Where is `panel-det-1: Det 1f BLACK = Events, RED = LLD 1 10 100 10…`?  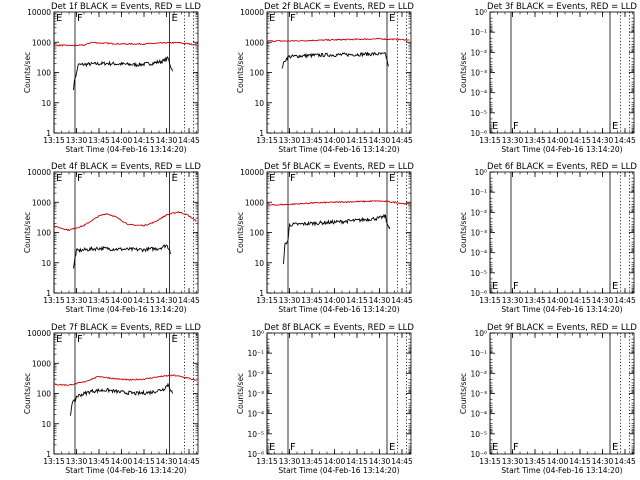 panel-det-1: Det 1f BLACK = Events, RED = LLD 1 10 100 10… is located at coordinates (112, 78).